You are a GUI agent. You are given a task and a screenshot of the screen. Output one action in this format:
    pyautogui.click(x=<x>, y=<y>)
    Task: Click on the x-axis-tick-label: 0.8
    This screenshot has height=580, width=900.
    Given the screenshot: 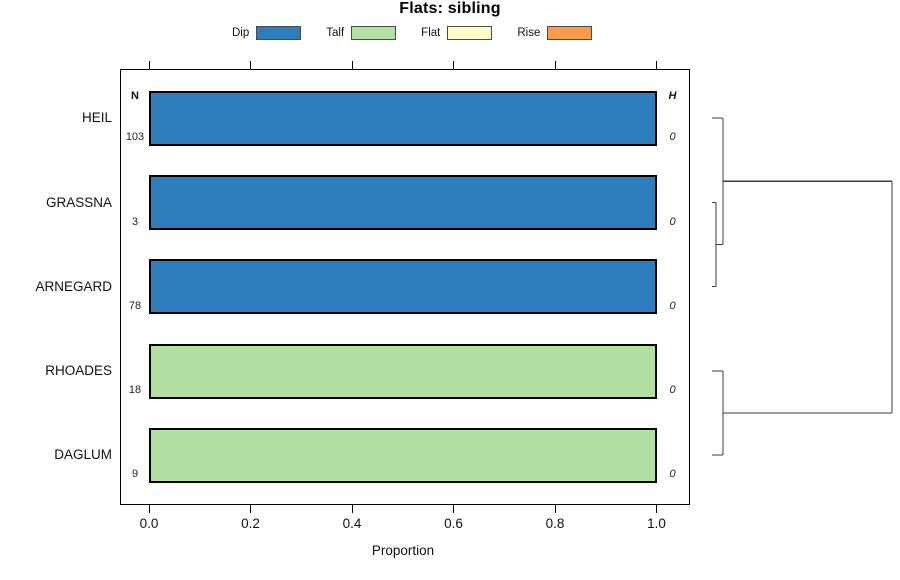 What is the action you would take?
    pyautogui.click(x=555, y=523)
    